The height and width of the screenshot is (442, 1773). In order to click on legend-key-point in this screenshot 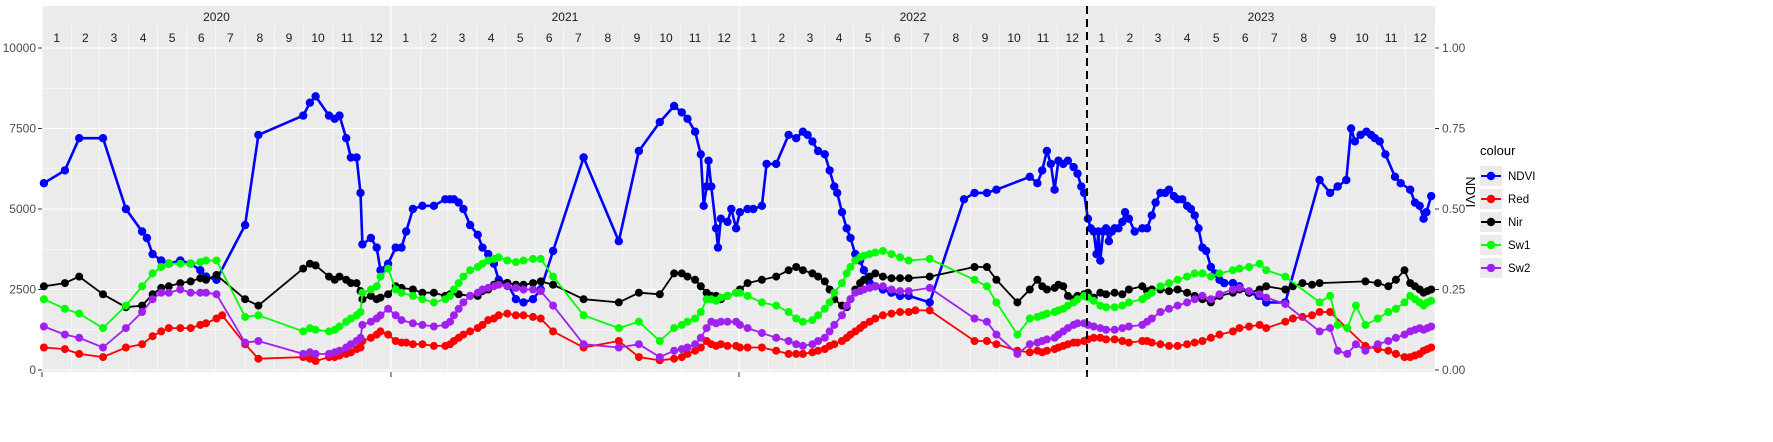, I will do `click(1491, 268)`.